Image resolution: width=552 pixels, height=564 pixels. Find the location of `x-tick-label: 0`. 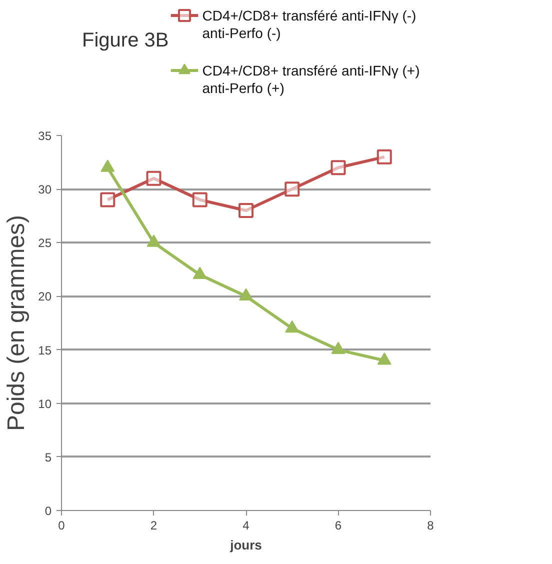

x-tick-label: 0 is located at coordinates (62, 525).